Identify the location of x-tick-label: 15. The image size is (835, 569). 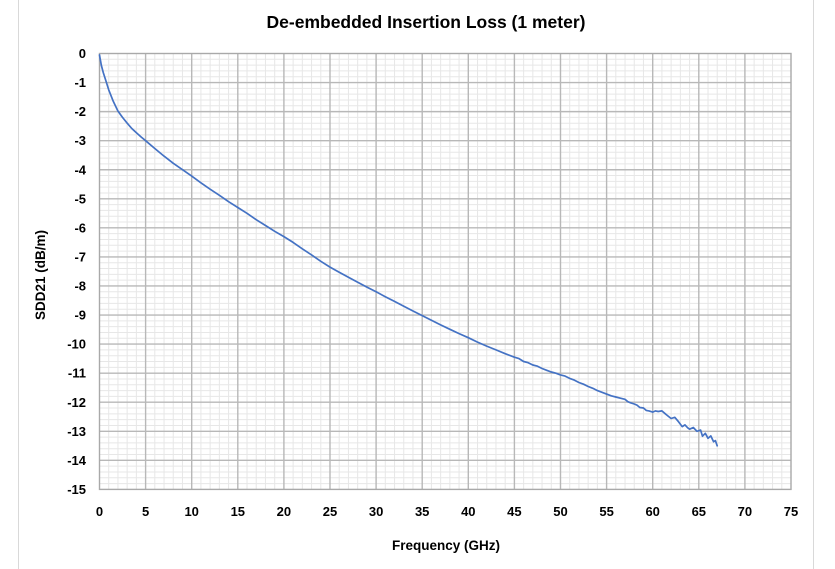
(238, 511).